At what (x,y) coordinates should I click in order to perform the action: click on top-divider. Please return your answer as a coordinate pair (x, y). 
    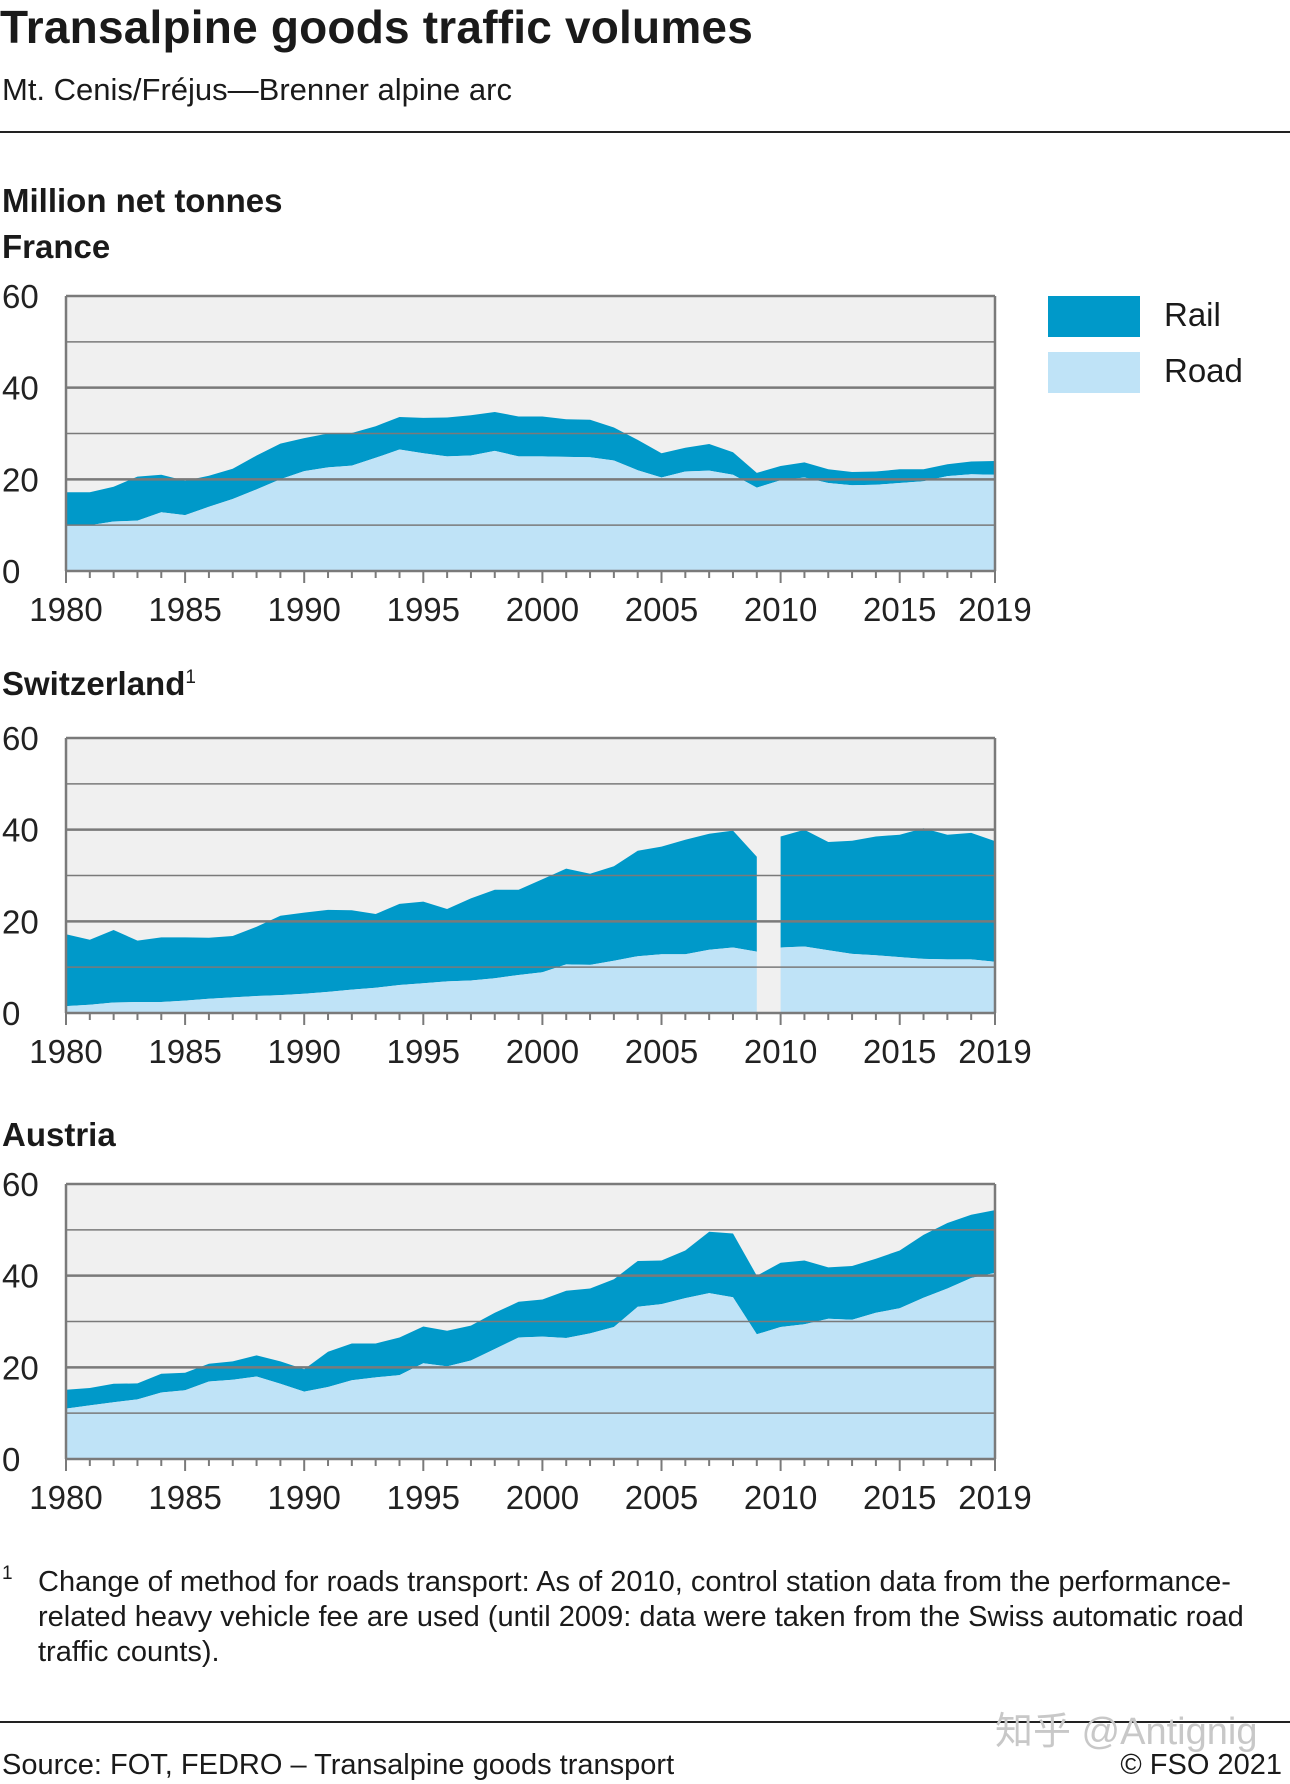
    Looking at the image, I should click on (645, 132).